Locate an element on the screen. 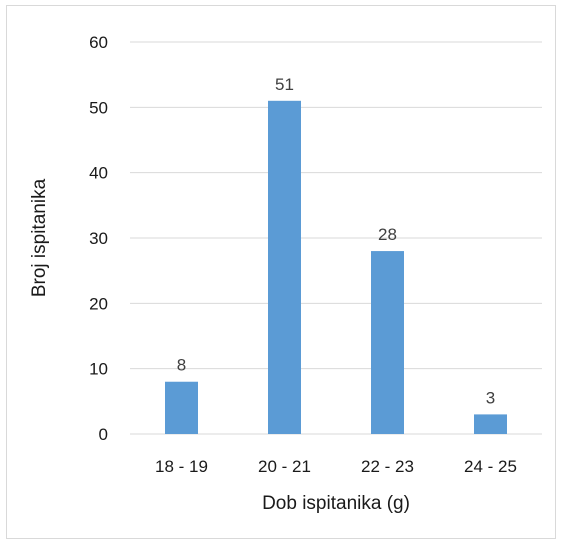 Image resolution: width=562 pixels, height=545 pixels. y-tick-label-20: 20 is located at coordinates (98, 303).